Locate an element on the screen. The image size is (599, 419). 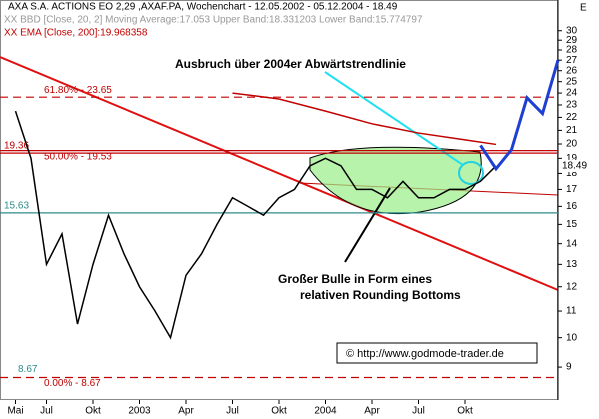
y-tick-label: 14 is located at coordinates (572, 243).